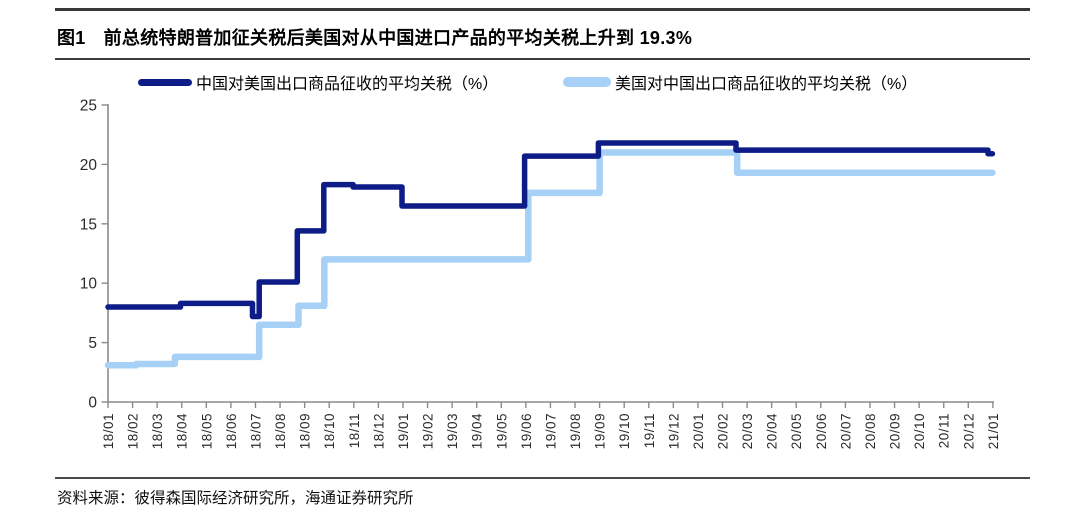 Image resolution: width=1080 pixels, height=515 pixels. I want to click on source-divider, so click(542, 478).